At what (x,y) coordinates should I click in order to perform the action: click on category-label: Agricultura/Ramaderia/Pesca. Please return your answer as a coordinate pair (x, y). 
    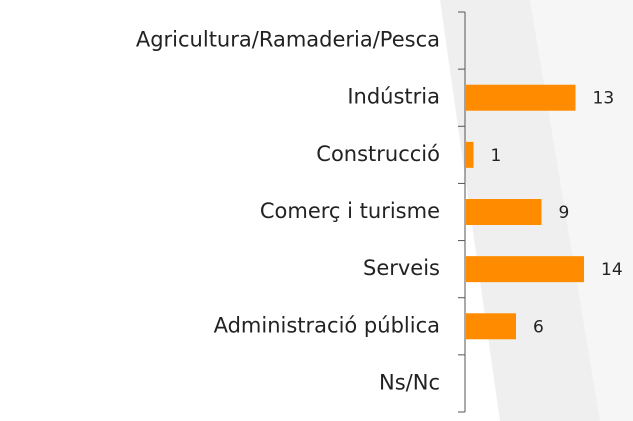
    Looking at the image, I should click on (288, 40).